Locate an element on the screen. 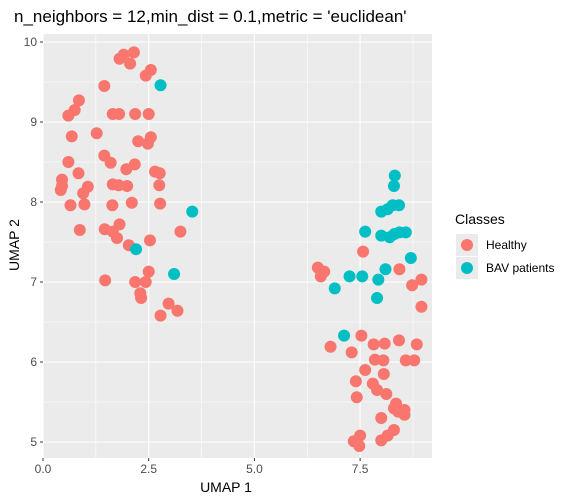  legend: Classes Healthy BAV patients is located at coordinates (504, 245).